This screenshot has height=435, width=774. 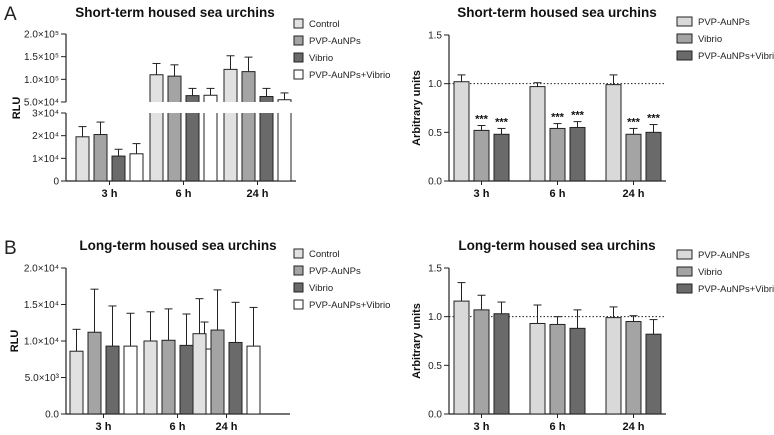 I want to click on y-tick-label: 2.0×10⁵, so click(x=41, y=35).